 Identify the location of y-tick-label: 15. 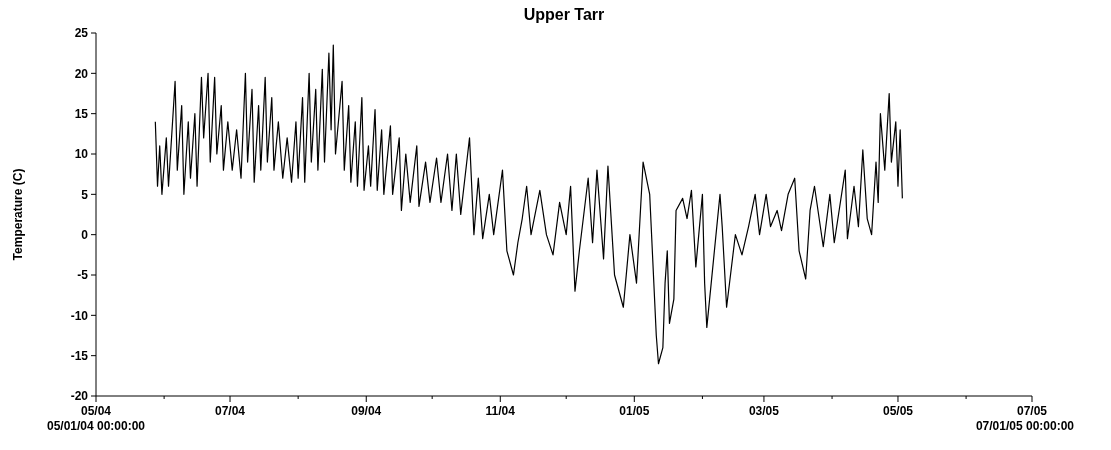
(81, 113).